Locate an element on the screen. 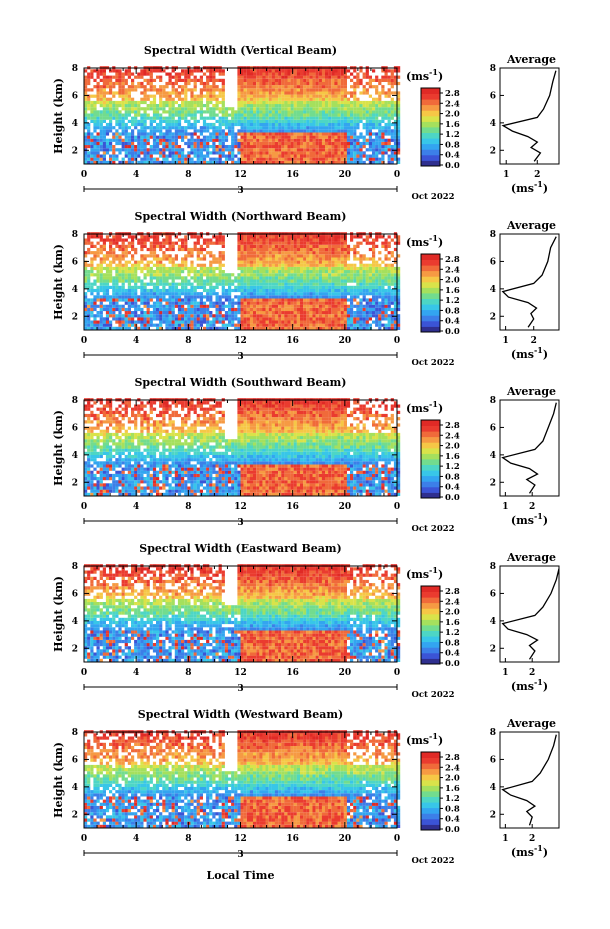  colorbar-tick-label: 1.6 is located at coordinates (452, 125).